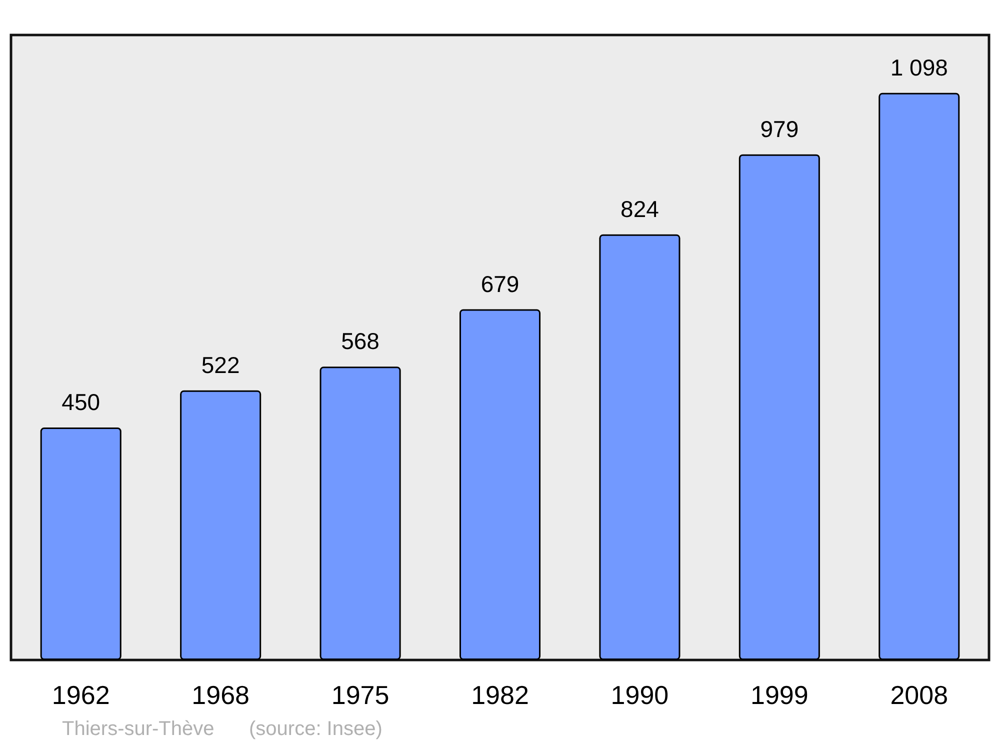  I want to click on x-tick-label: 1975, so click(360, 695).